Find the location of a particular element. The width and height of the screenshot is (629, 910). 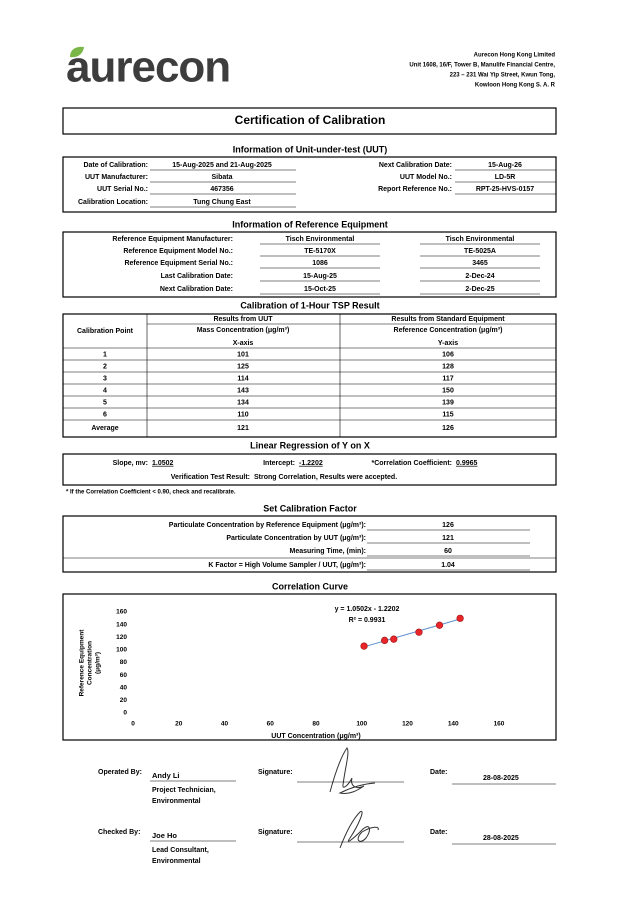

signatory-name: Joe Ho is located at coordinates (164, 835).